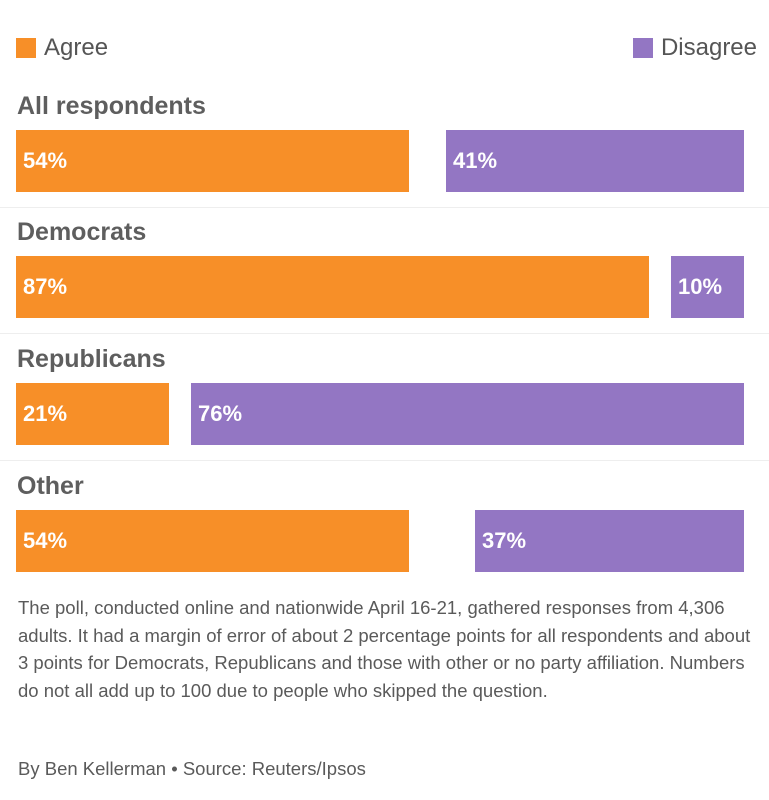  I want to click on bar-value-label: 21%, so click(45, 413).